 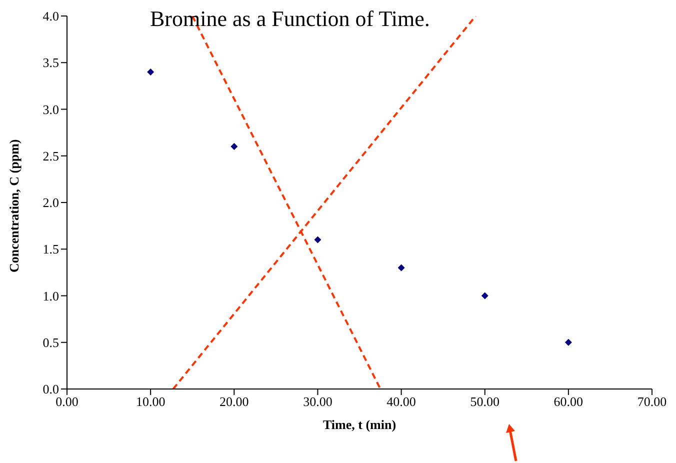 What do you see at coordinates (652, 402) in the screenshot?
I see `x-tick-label: 70.00` at bounding box center [652, 402].